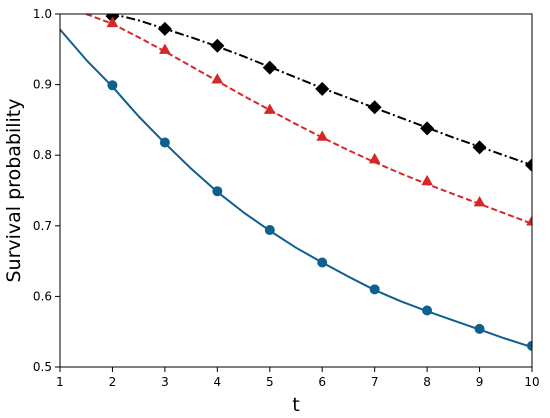 The width and height of the screenshot is (550, 418). I want to click on x-tick-label: 7, so click(375, 382).